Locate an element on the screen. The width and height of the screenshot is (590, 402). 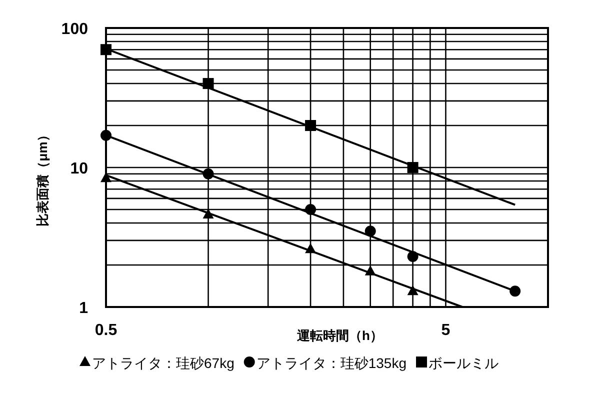
y-tick-label: 100 is located at coordinates (74, 29).